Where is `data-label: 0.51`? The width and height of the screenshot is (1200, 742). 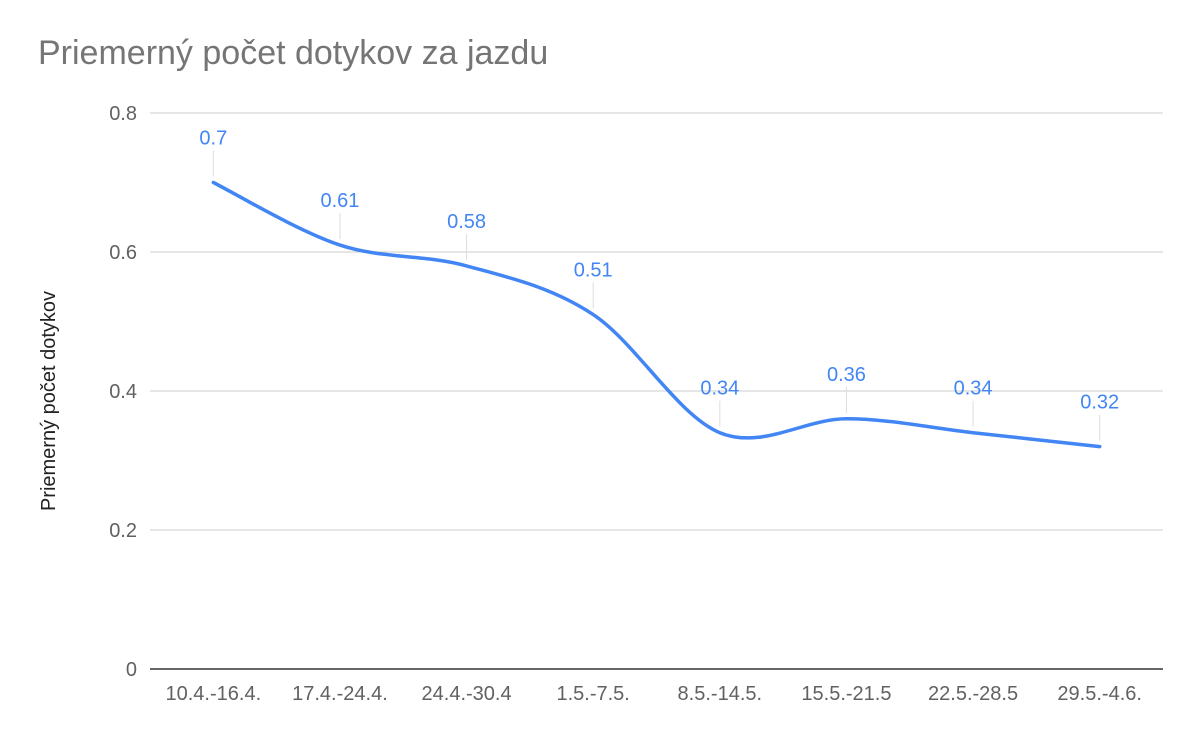 data-label: 0.51 is located at coordinates (593, 271).